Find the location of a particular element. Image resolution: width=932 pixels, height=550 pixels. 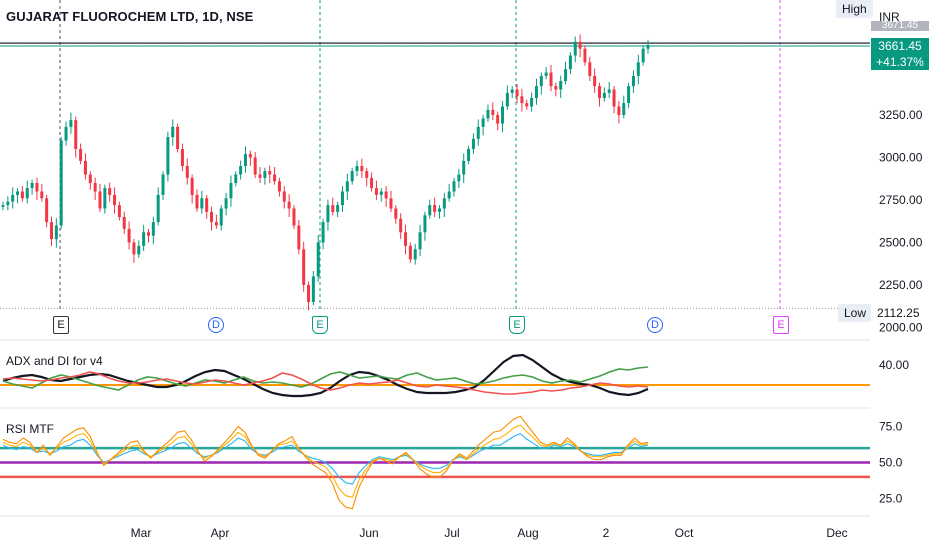

rsi-title: RSI MTF is located at coordinates (30, 429).